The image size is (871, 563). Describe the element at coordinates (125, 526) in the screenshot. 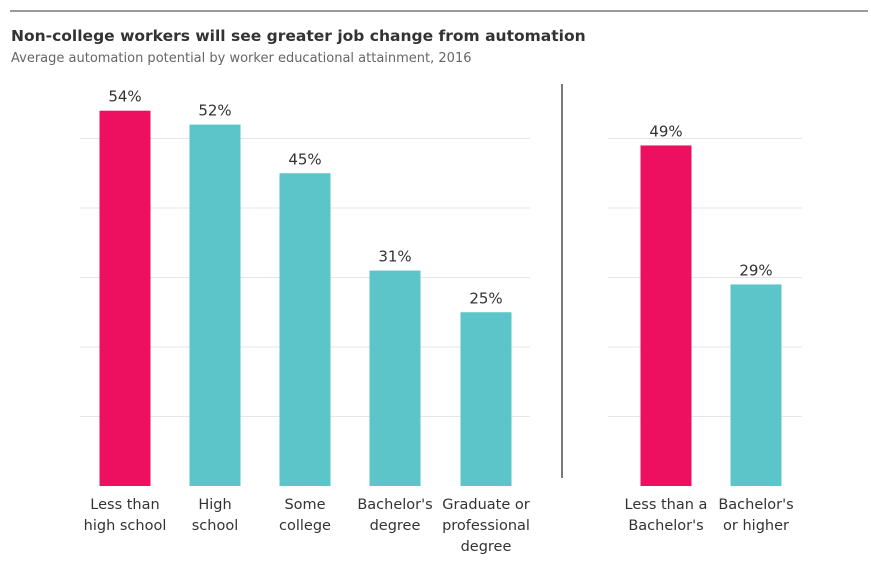

I see `category-label: high school` at that location.